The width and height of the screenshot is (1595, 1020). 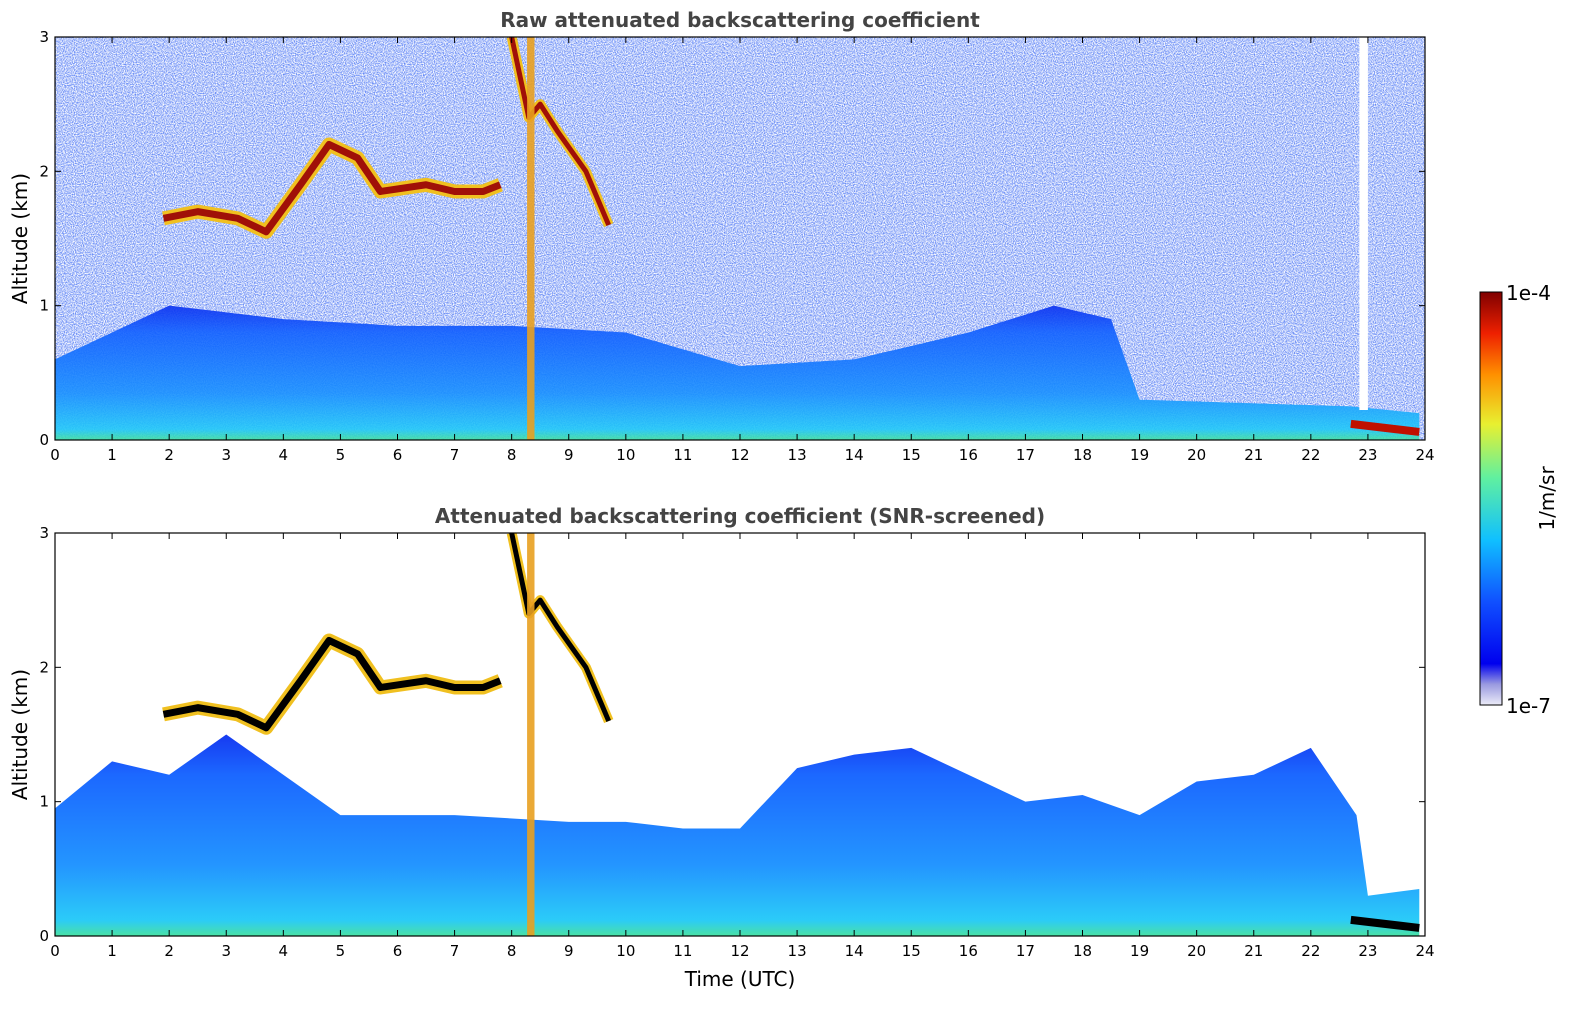 I want to click on colorbar-gradient, so click(x=1491, y=498).